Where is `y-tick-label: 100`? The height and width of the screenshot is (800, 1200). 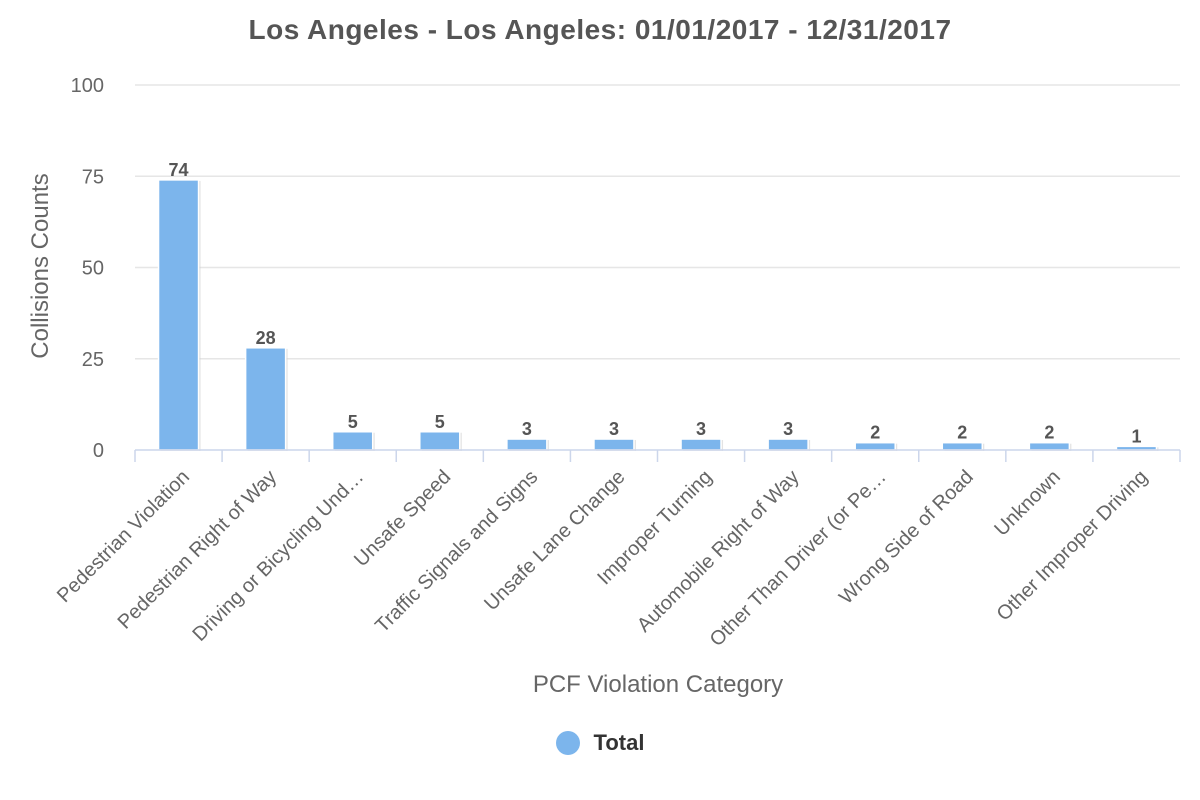 y-tick-label: 100 is located at coordinates (87, 86).